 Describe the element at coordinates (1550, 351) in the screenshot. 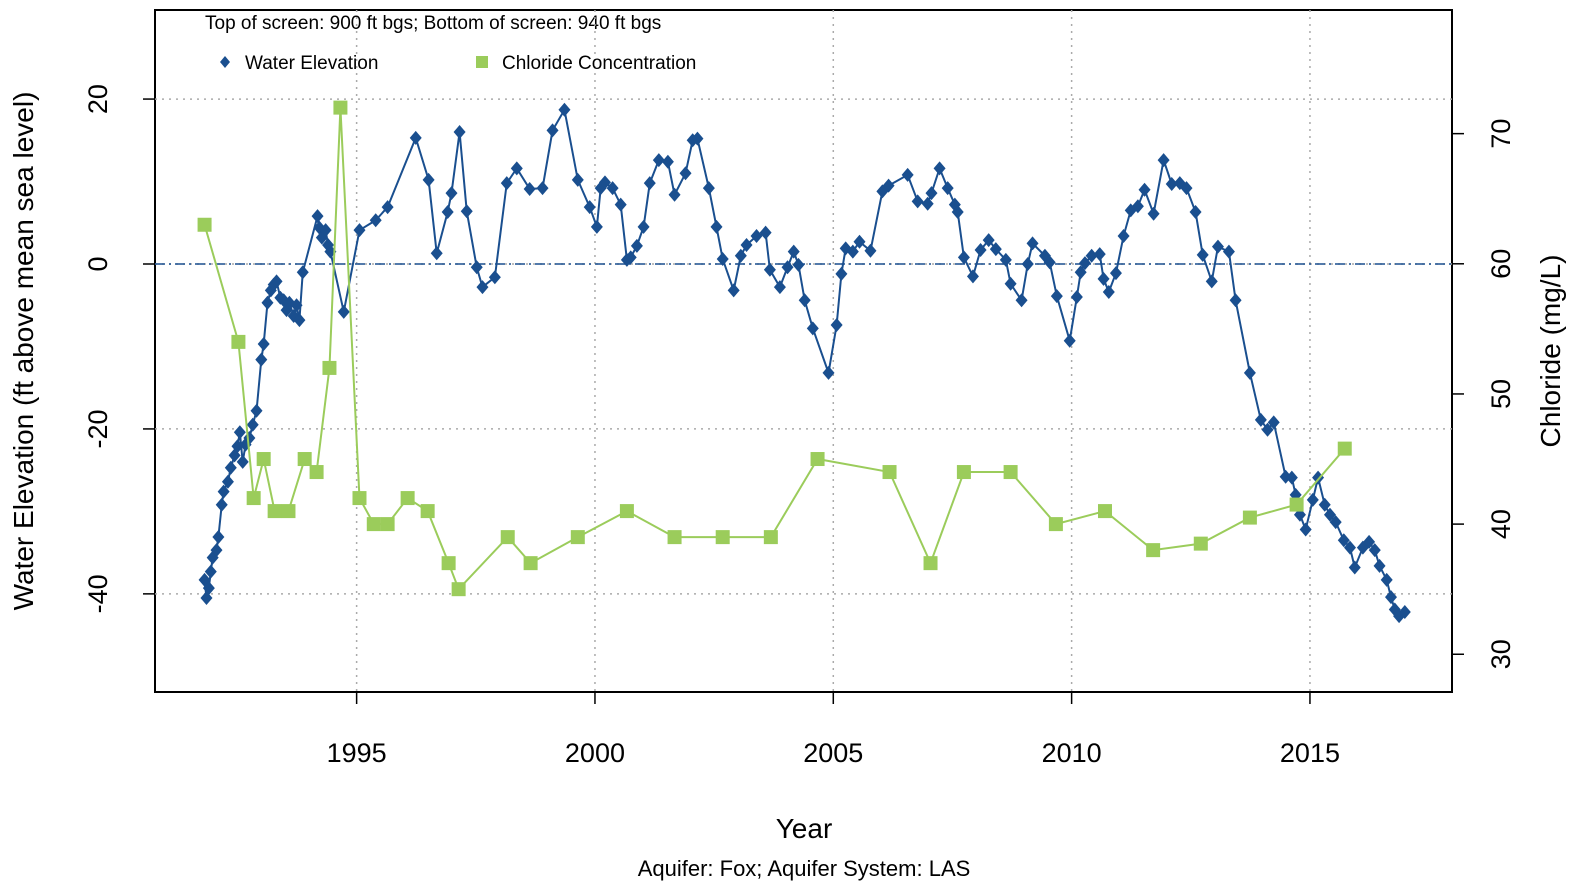

I see `y2-axis-label: Chloride (mg/L)` at that location.